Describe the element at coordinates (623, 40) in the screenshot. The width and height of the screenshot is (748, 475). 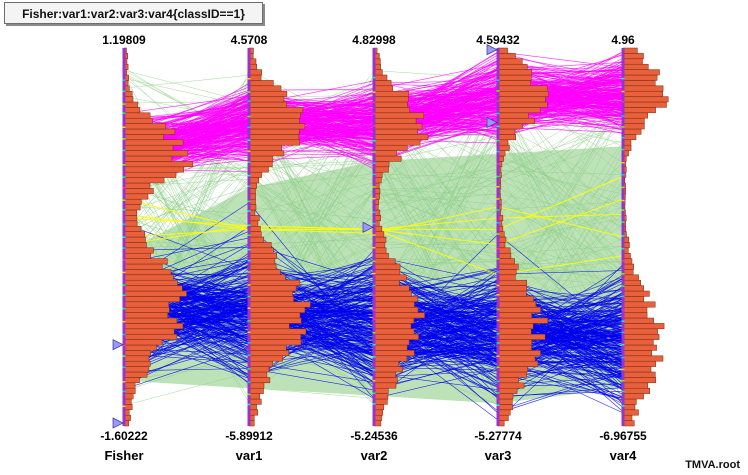
I see `axis-max-label-var4: 4.96` at that location.